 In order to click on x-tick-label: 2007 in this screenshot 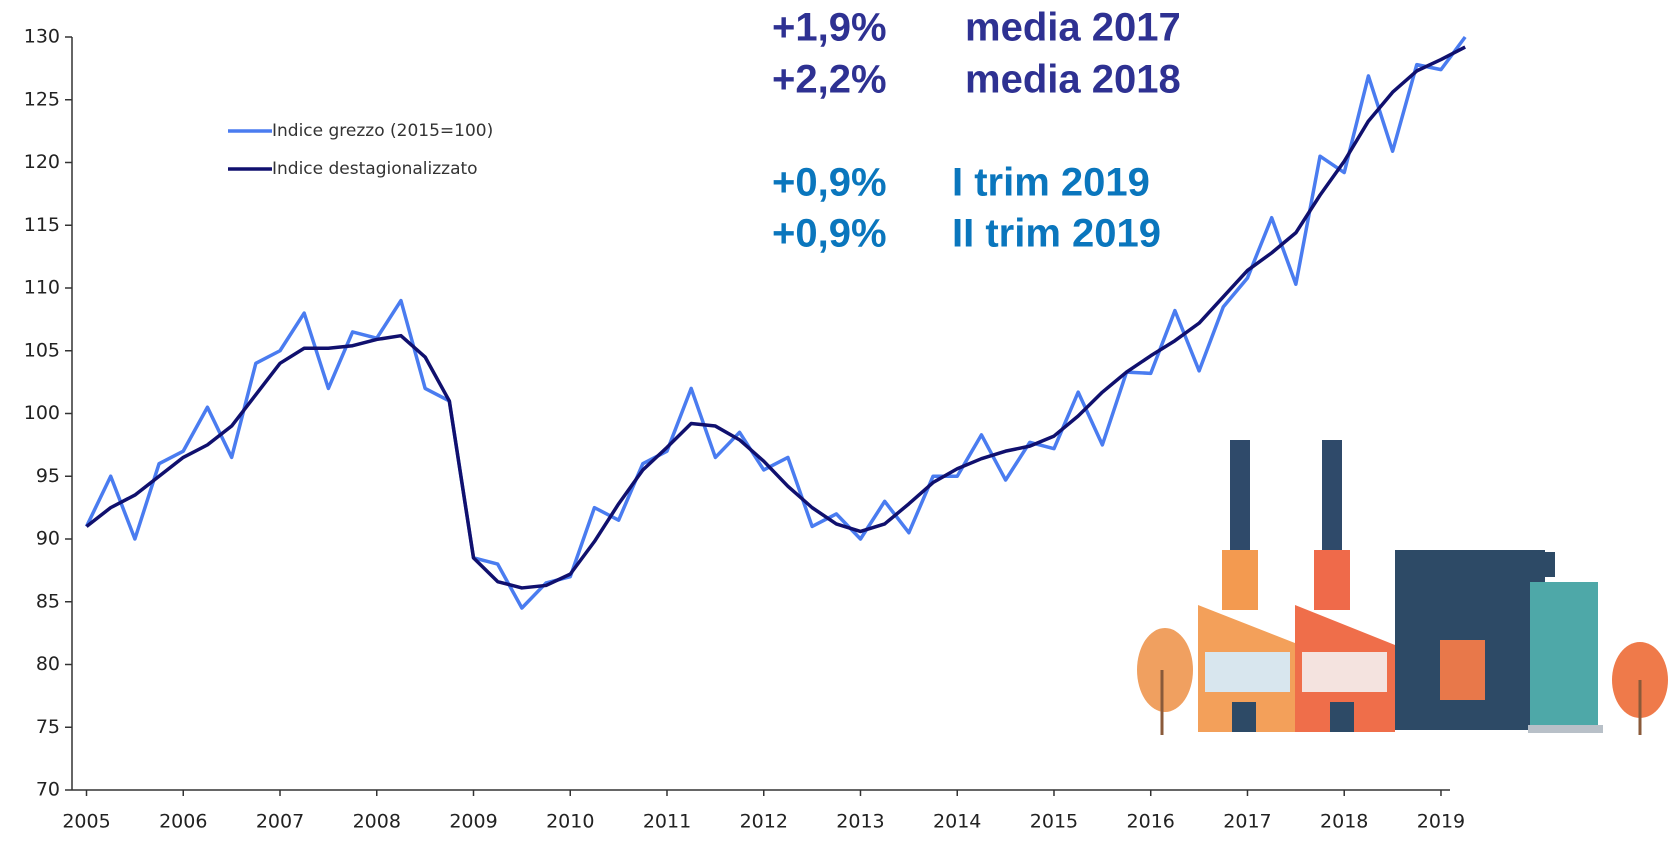, I will do `click(280, 822)`.